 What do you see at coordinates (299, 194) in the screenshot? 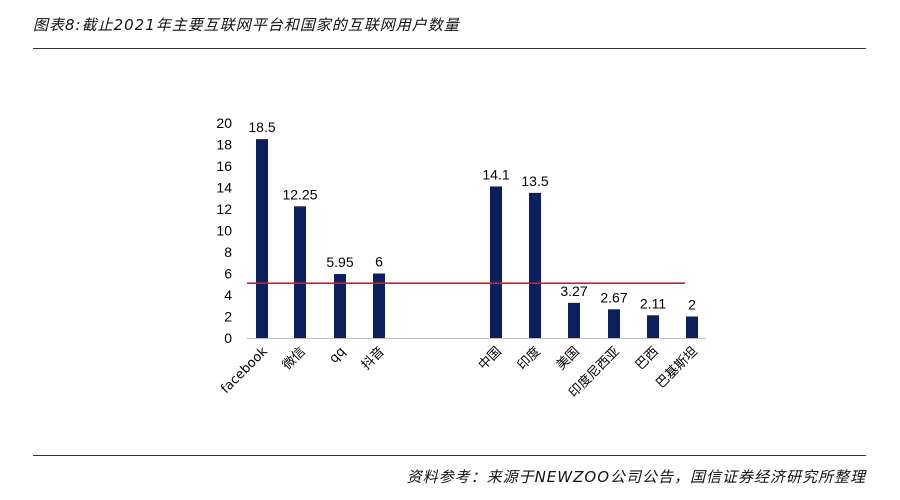
I see `data-label: 12.25` at bounding box center [299, 194].